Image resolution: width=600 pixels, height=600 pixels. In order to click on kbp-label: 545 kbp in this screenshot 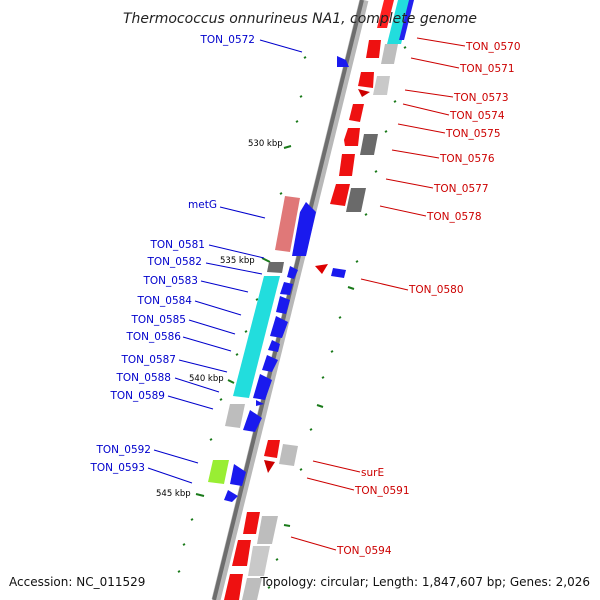, I will do `click(173, 494)`.